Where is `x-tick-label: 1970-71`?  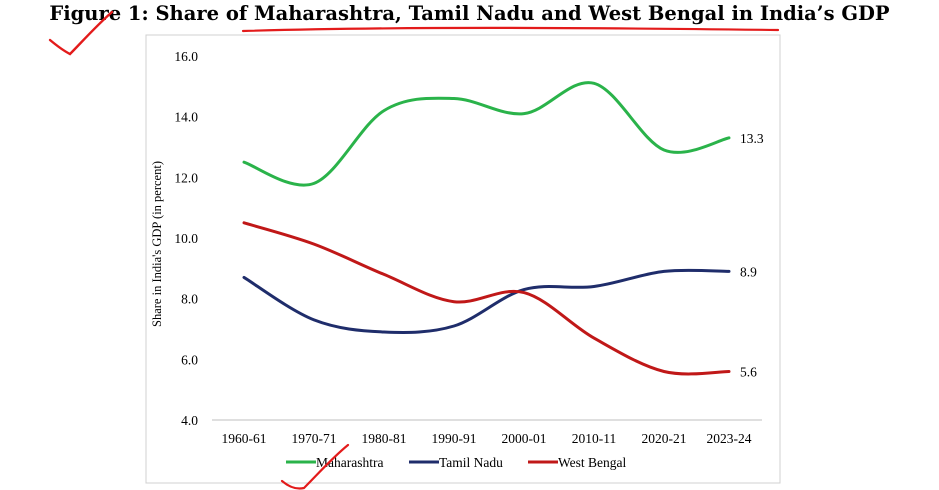 x-tick-label: 1970-71 is located at coordinates (314, 438).